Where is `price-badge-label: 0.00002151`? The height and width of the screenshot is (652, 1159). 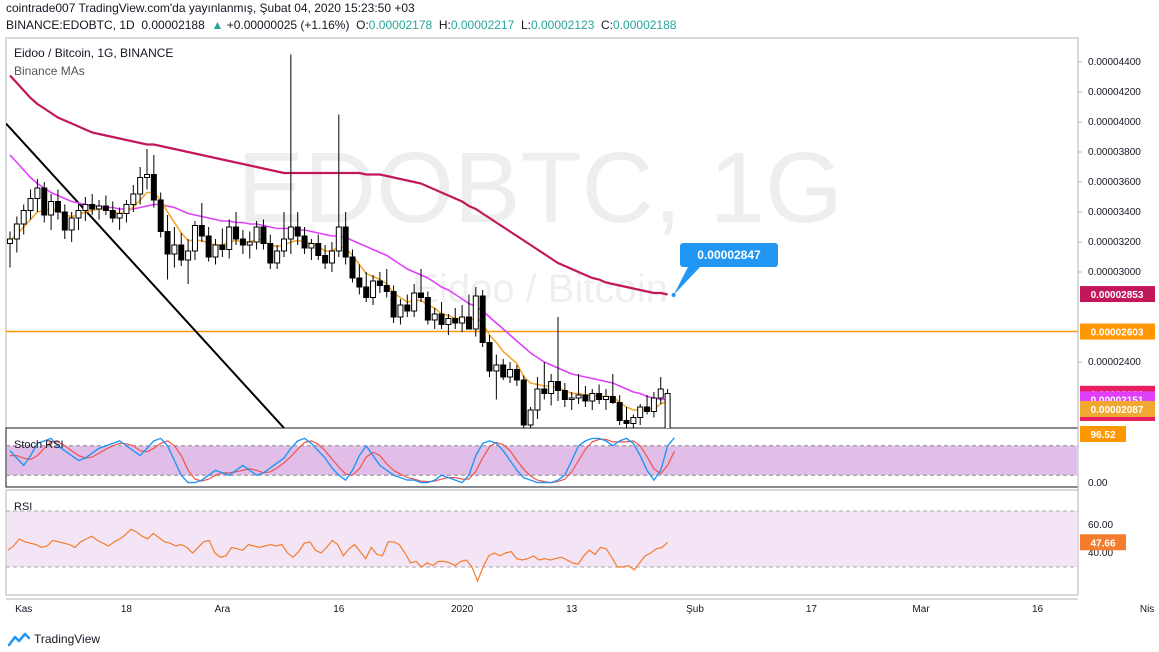
price-badge-label: 0.00002151 is located at coordinates (1117, 400).